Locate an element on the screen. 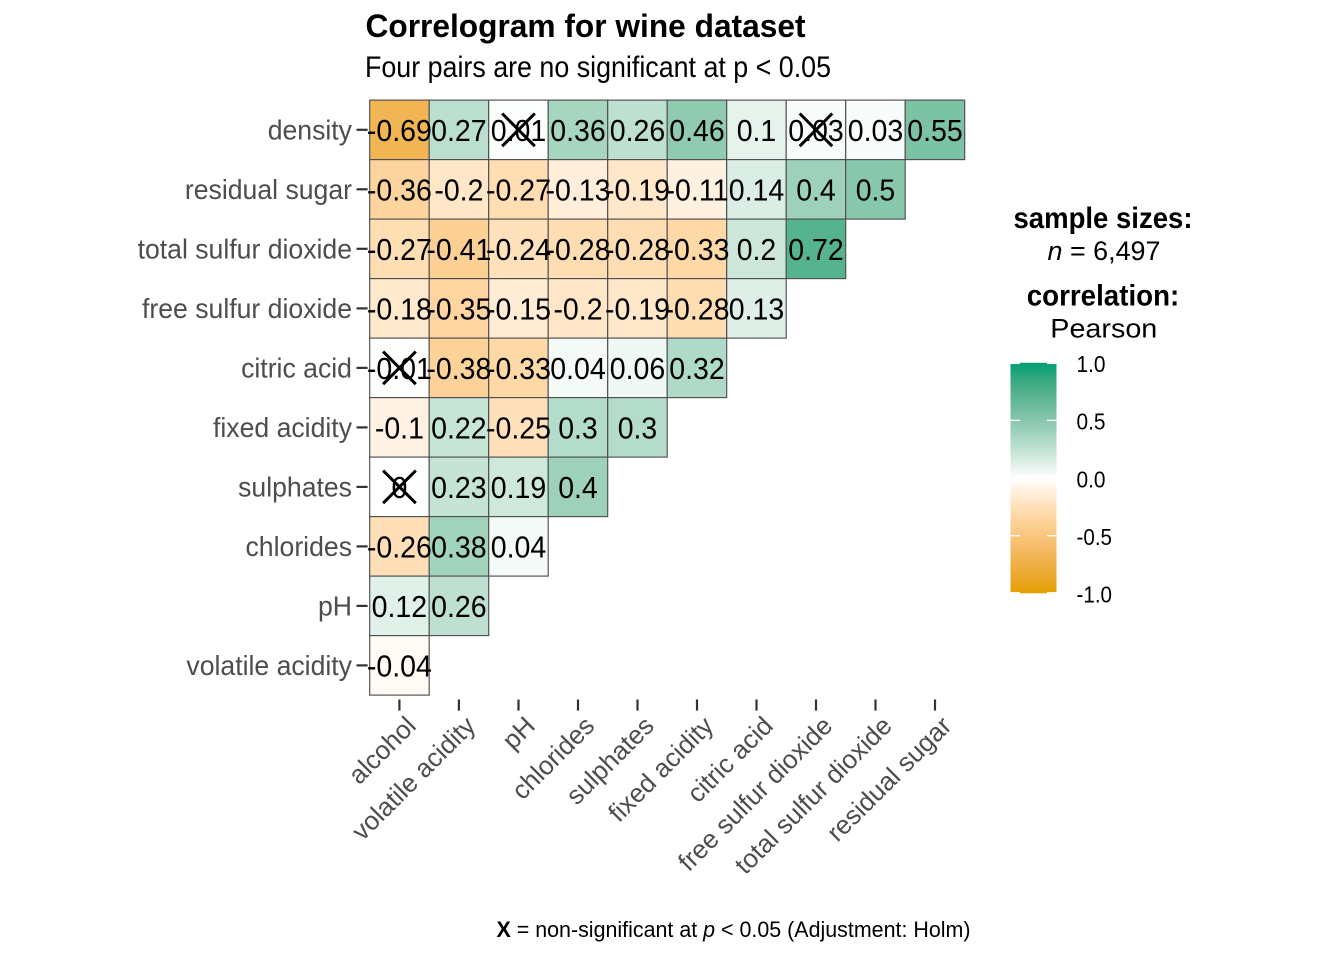  svg-text: -0.04 is located at coordinates (399, 665).